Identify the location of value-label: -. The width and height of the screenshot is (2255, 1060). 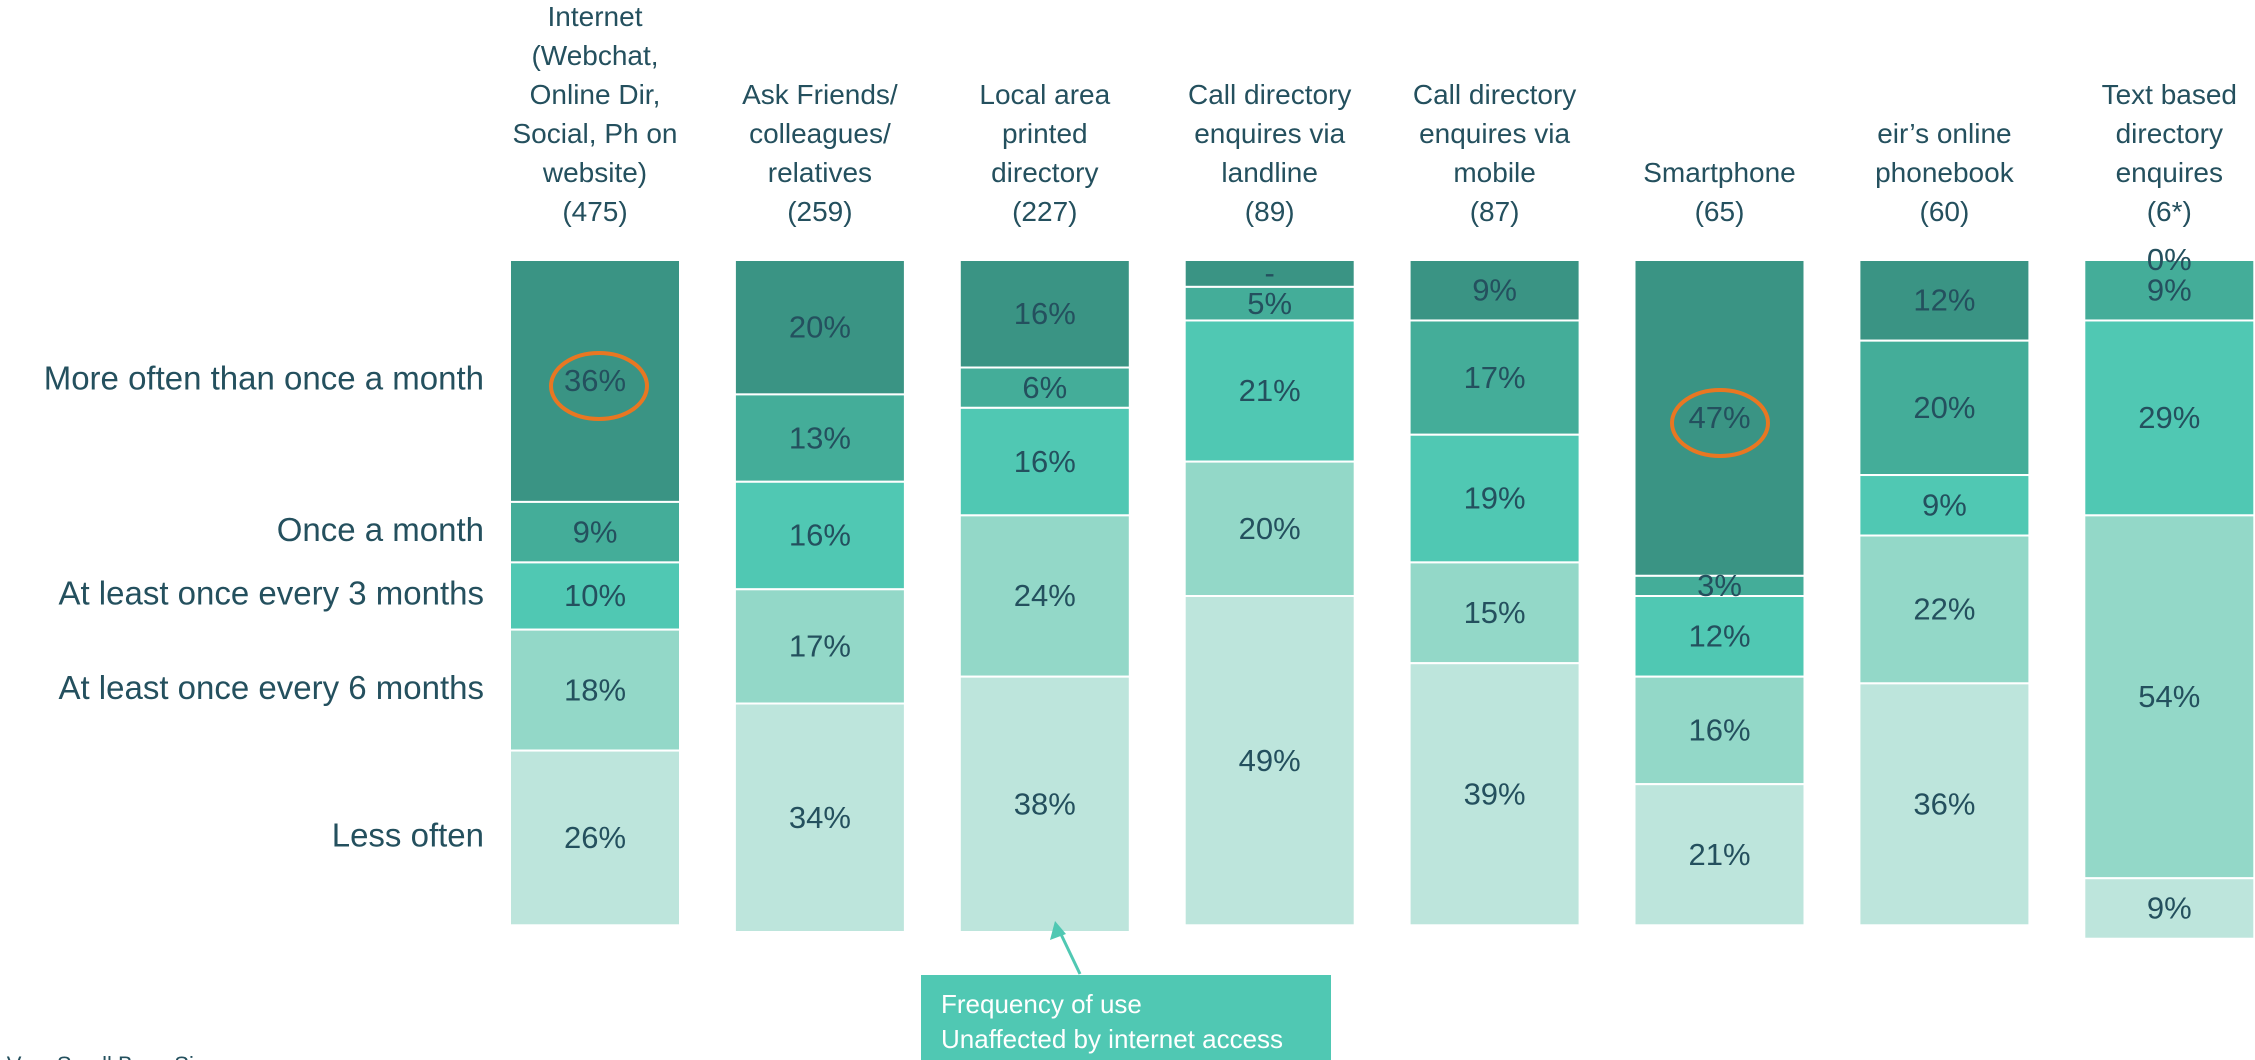
(1270, 273).